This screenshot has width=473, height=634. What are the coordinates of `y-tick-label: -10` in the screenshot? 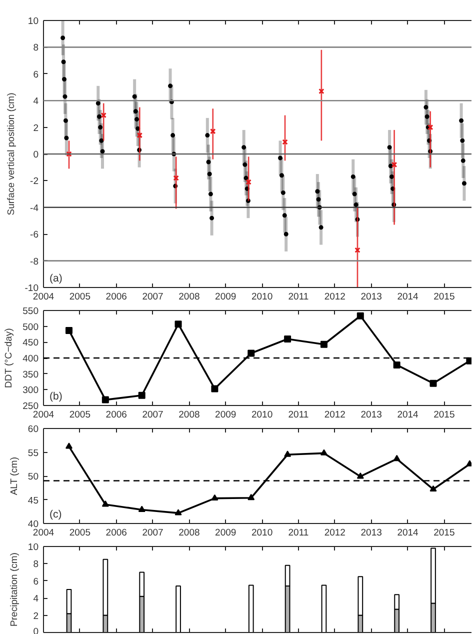 It's located at (31, 288).